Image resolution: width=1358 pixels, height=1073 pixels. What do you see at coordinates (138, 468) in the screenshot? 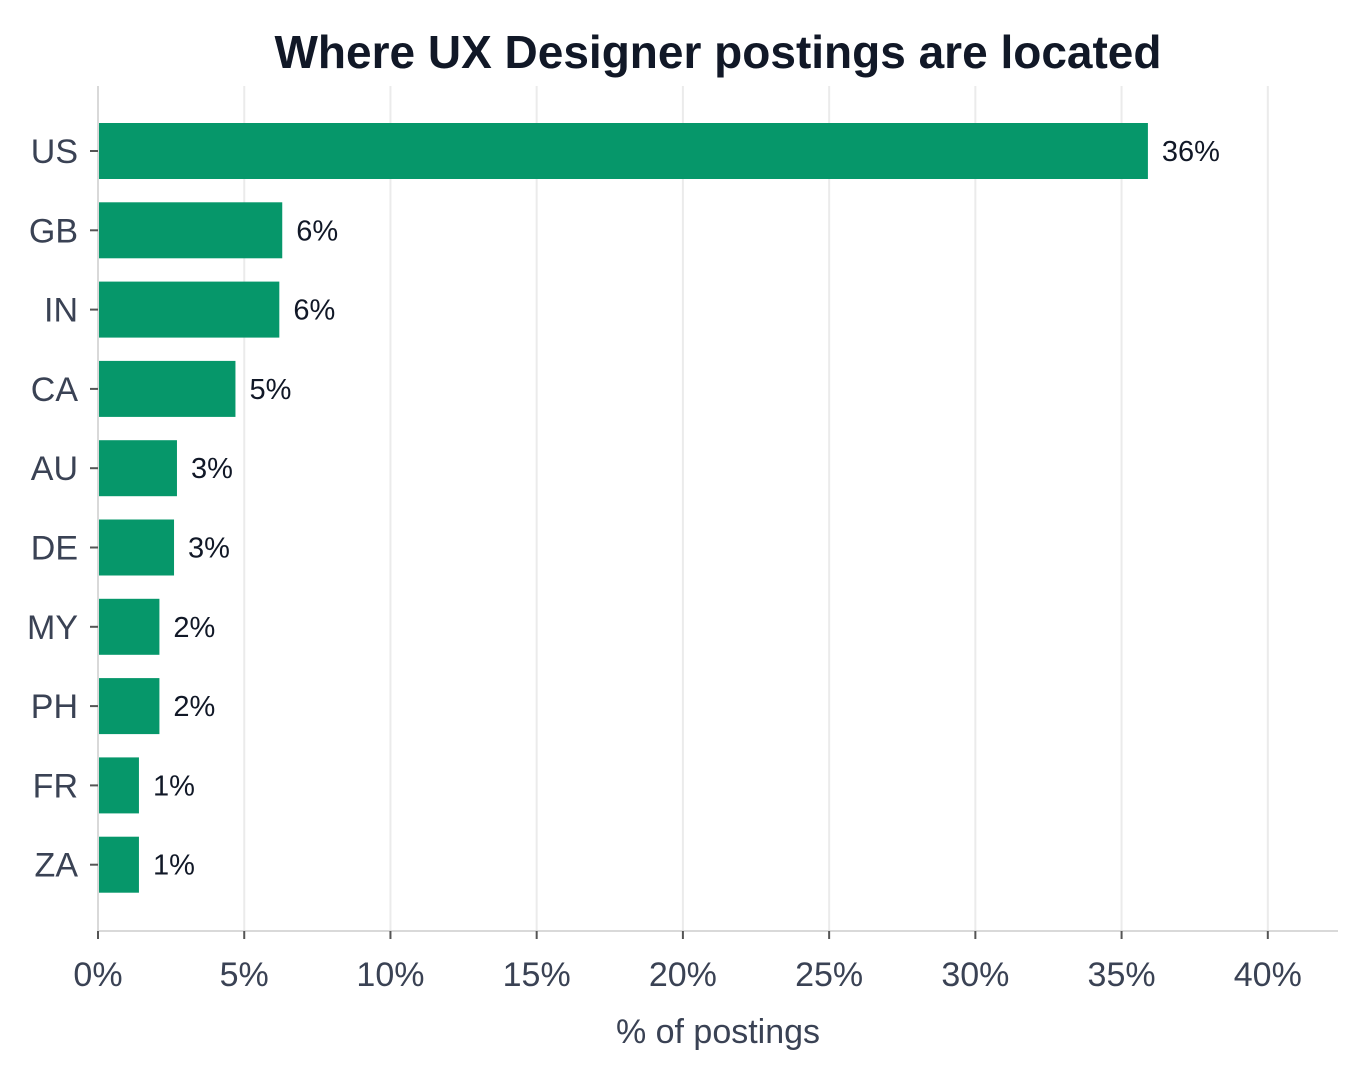
I see `bar-au` at bounding box center [138, 468].